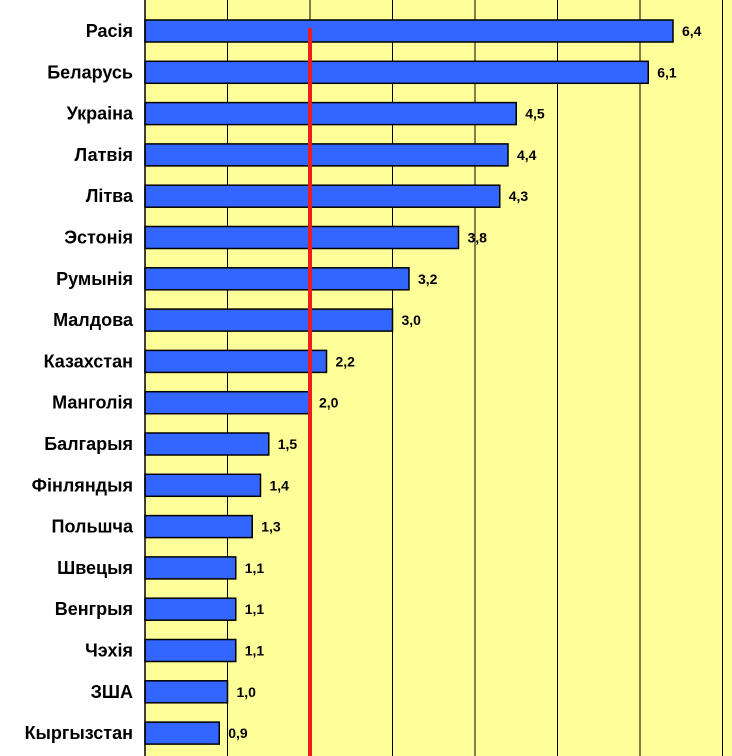 The width and height of the screenshot is (732, 756). What do you see at coordinates (428, 279) in the screenshot?
I see `value-label: 3,2` at bounding box center [428, 279].